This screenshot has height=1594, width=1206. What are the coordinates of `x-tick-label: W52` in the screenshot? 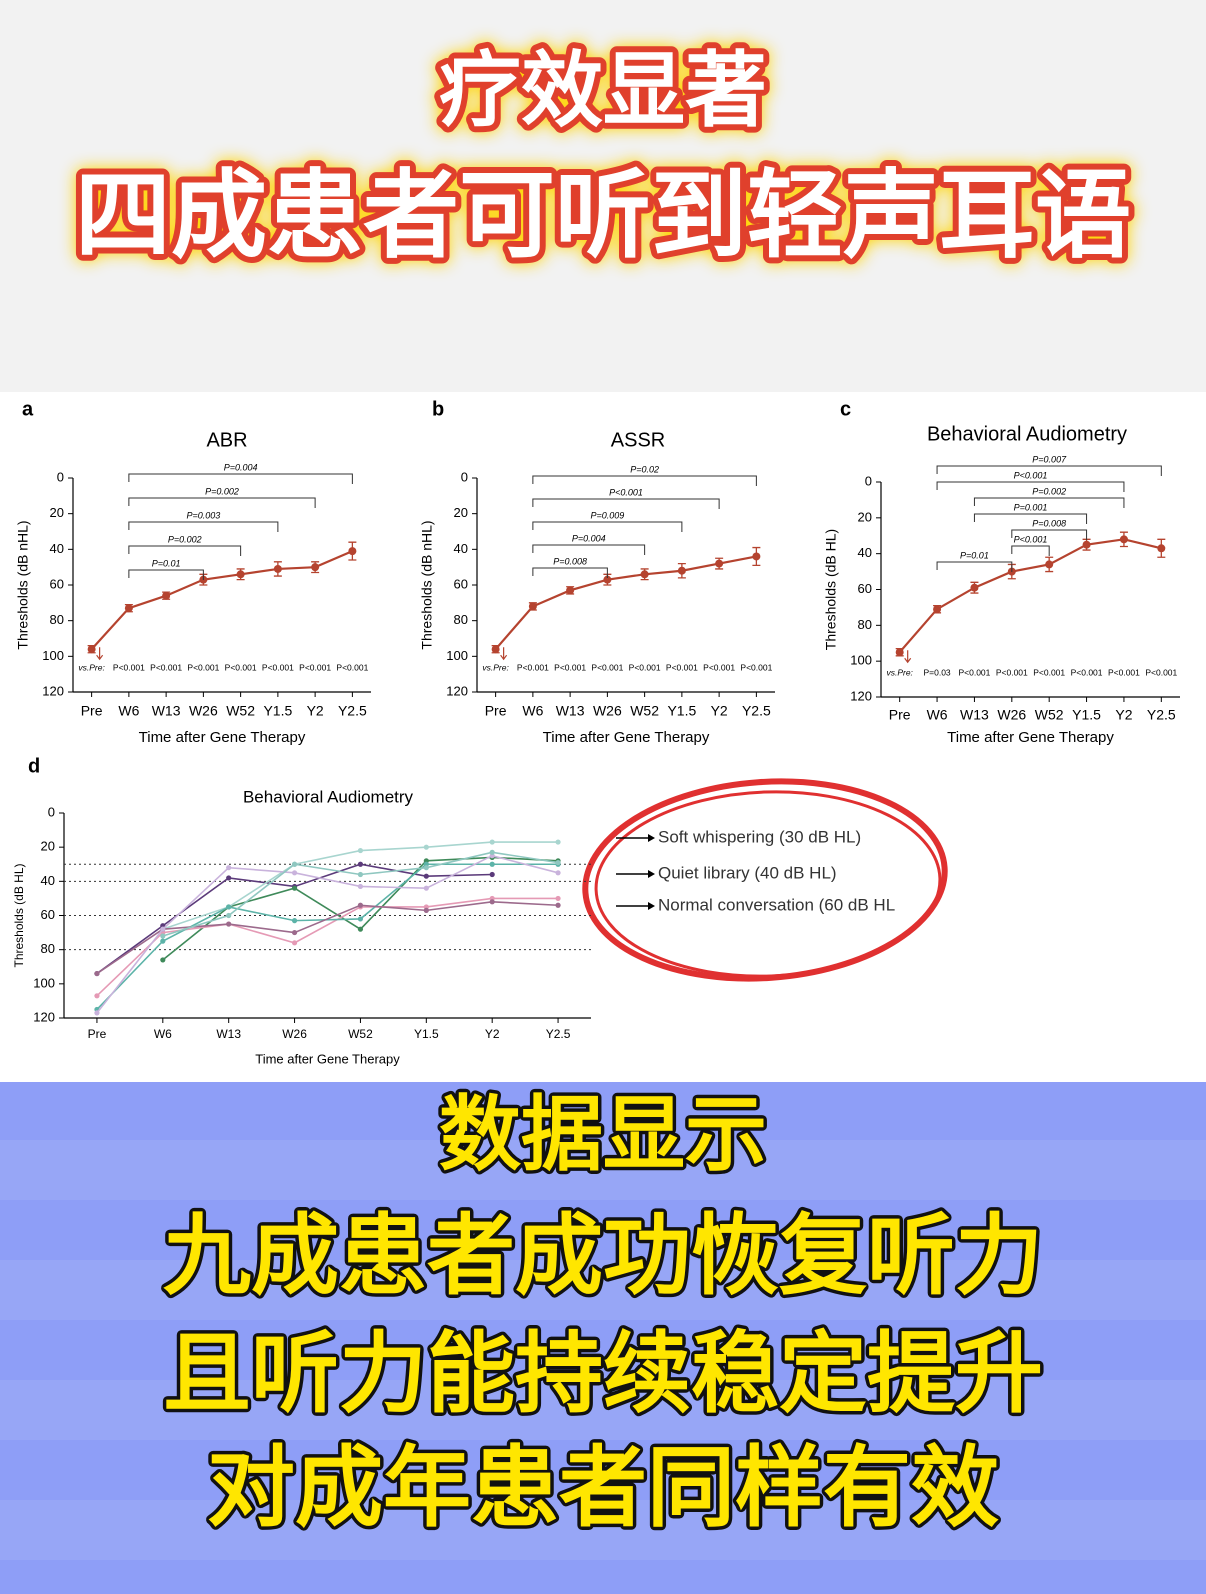 It's located at (1049, 715).